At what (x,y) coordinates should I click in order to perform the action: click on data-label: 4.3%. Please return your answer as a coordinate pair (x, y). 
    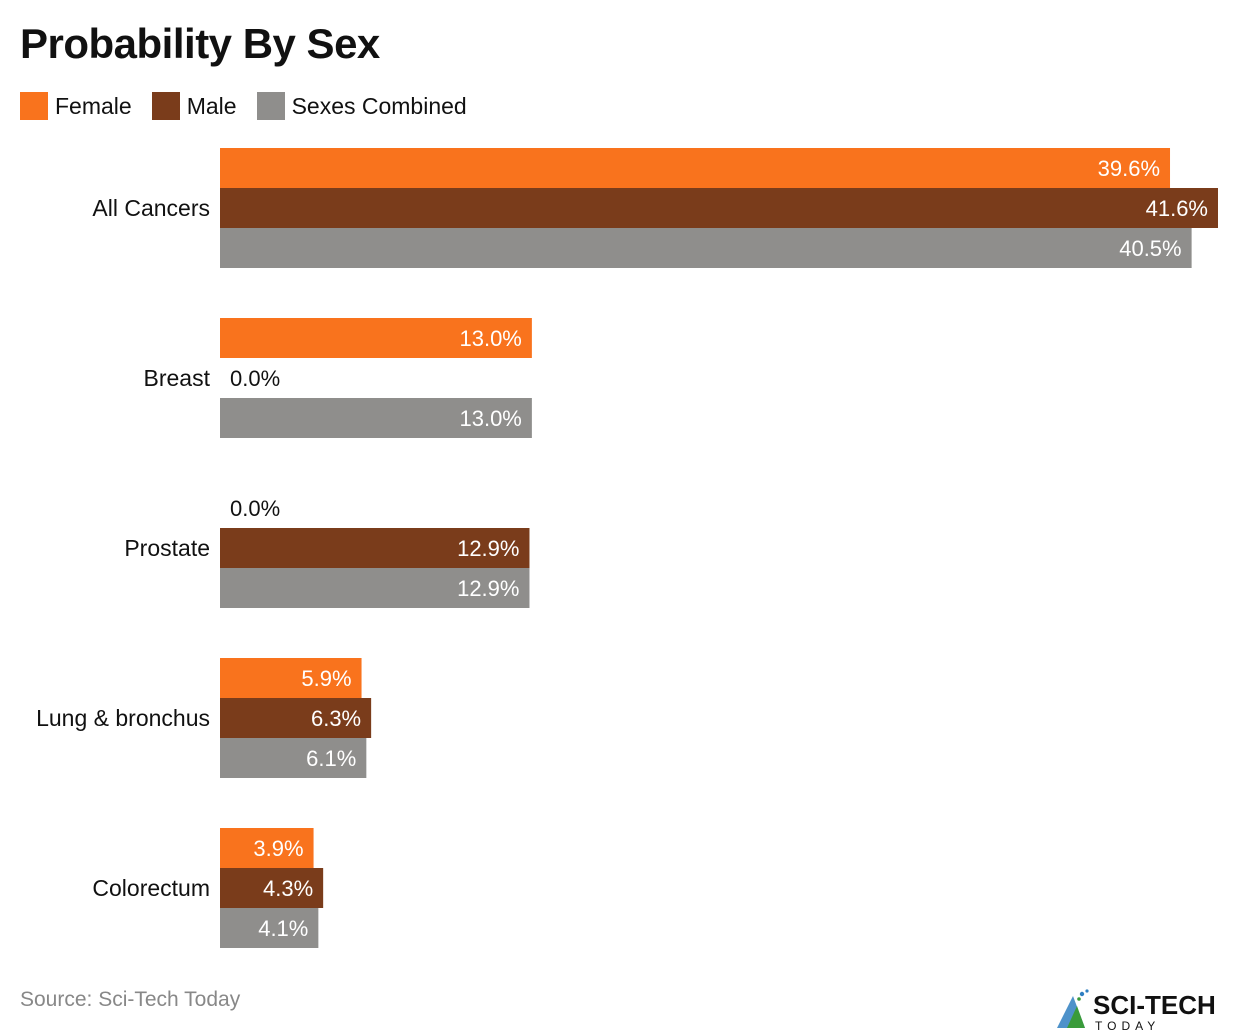
    Looking at the image, I should click on (288, 888).